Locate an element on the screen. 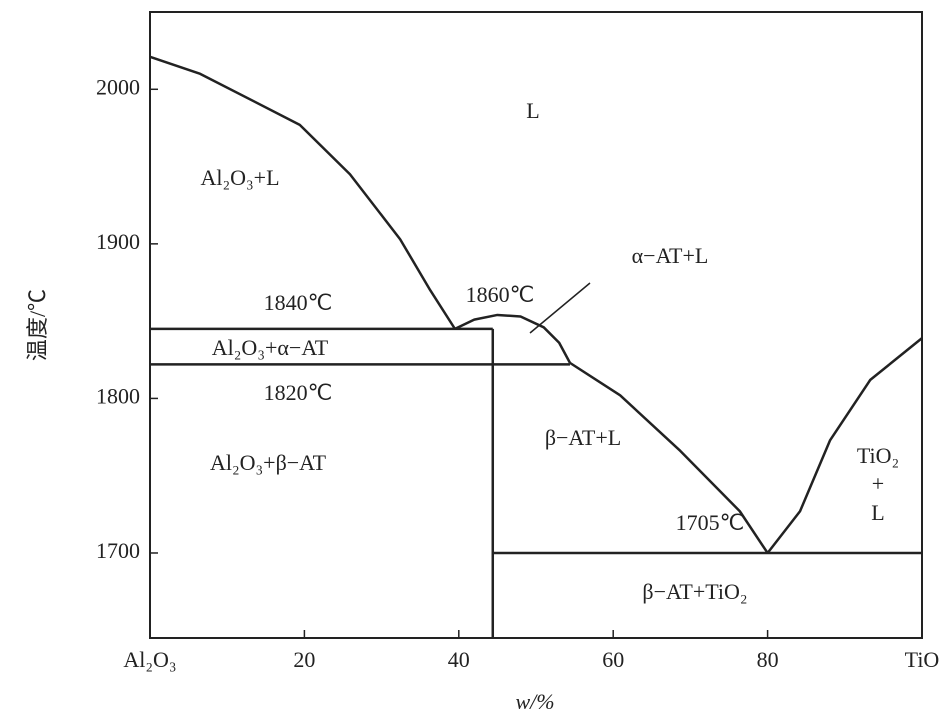  x-tick-label: 40 is located at coordinates (459, 659).